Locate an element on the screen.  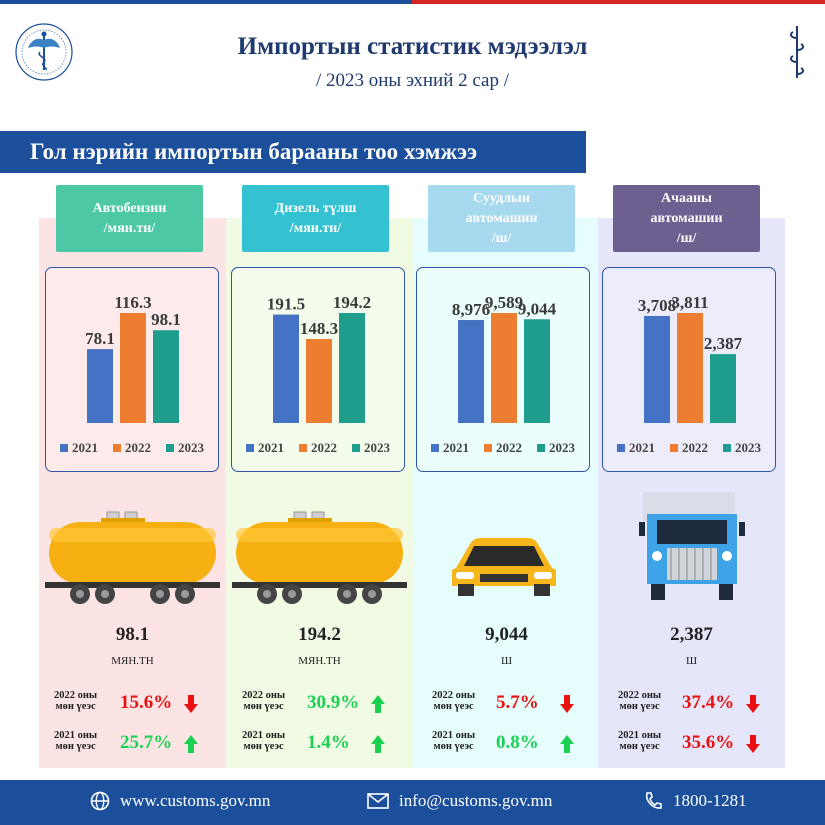
header-car: Суудлын автомашин /ш/ is located at coordinates (501, 218).